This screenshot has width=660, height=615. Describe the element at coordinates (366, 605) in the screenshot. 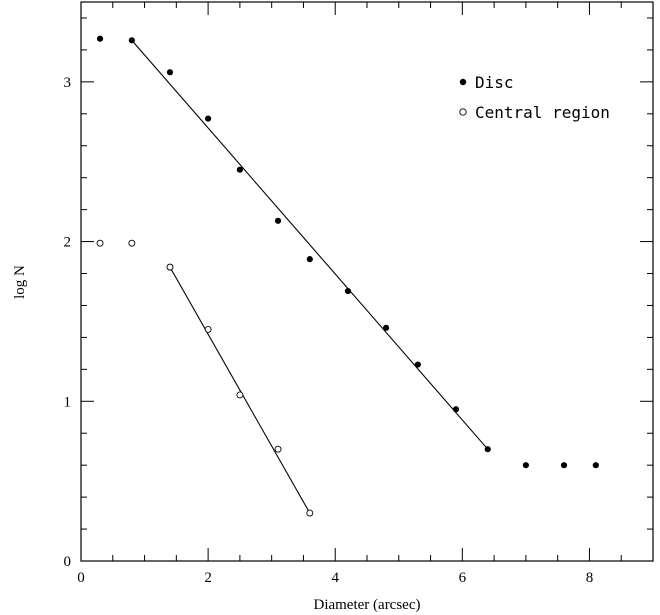

I see `x-axis-label: Diameter (arcsec)` at that location.